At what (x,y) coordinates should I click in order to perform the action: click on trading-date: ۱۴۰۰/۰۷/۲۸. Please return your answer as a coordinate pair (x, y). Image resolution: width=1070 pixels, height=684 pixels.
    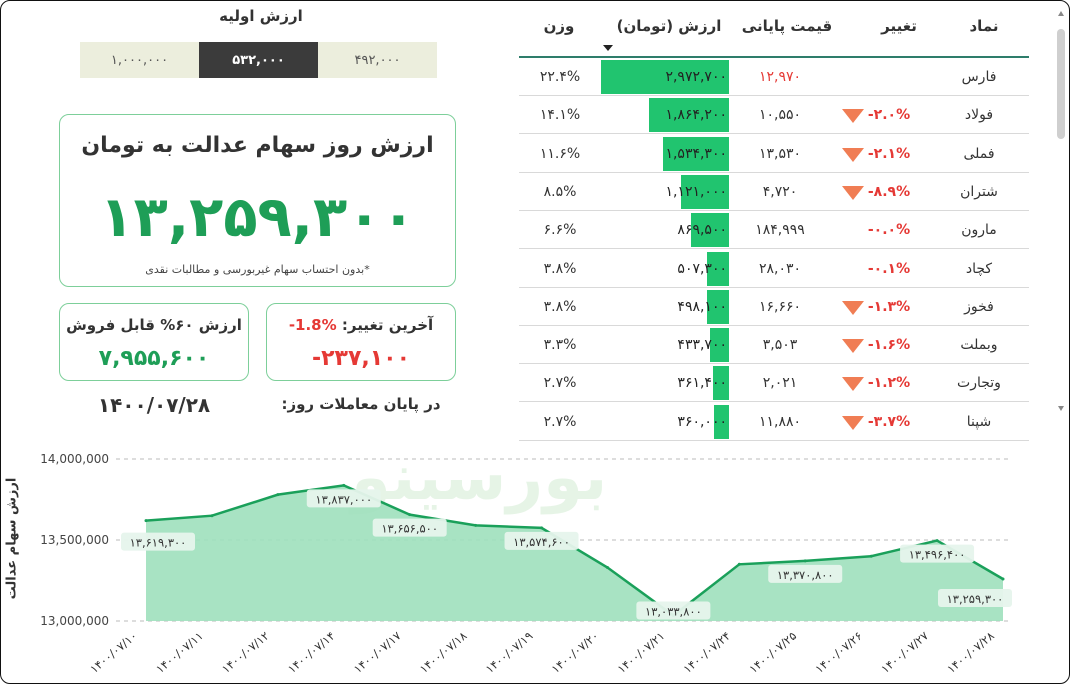
    Looking at the image, I should click on (154, 405).